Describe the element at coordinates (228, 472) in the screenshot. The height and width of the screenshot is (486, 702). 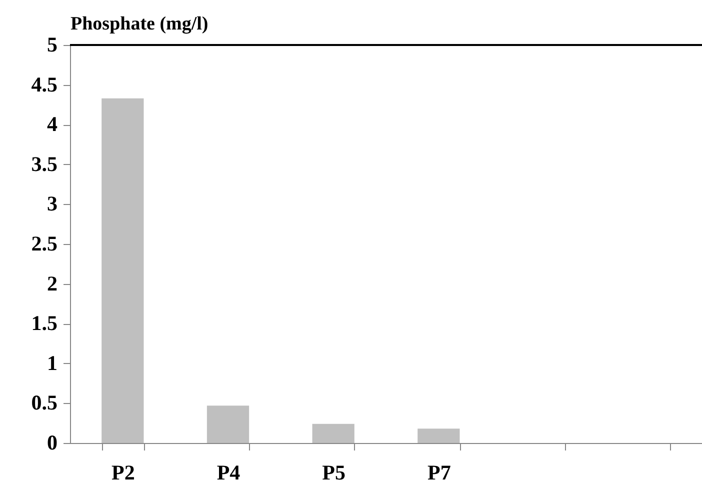
I see `x-tick-label: P4` at that location.